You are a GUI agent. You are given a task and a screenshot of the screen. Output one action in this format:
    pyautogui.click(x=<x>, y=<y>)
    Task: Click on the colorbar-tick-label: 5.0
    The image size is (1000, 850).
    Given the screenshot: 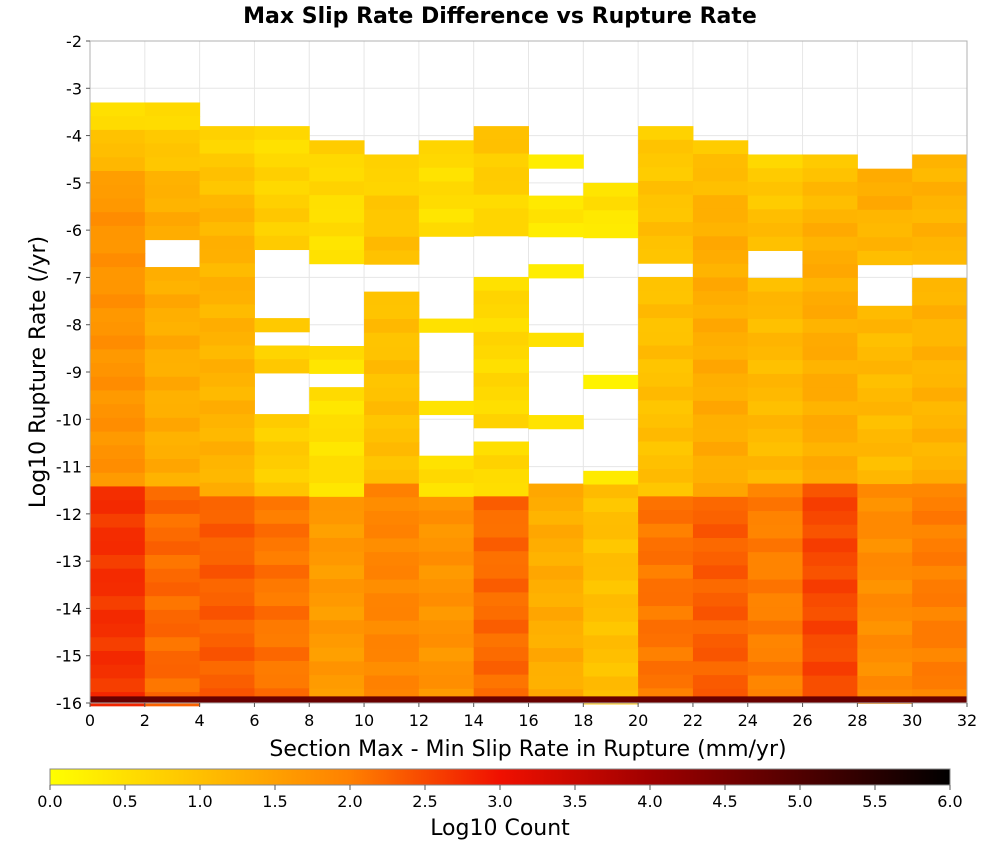 What is the action you would take?
    pyautogui.click(x=799, y=801)
    